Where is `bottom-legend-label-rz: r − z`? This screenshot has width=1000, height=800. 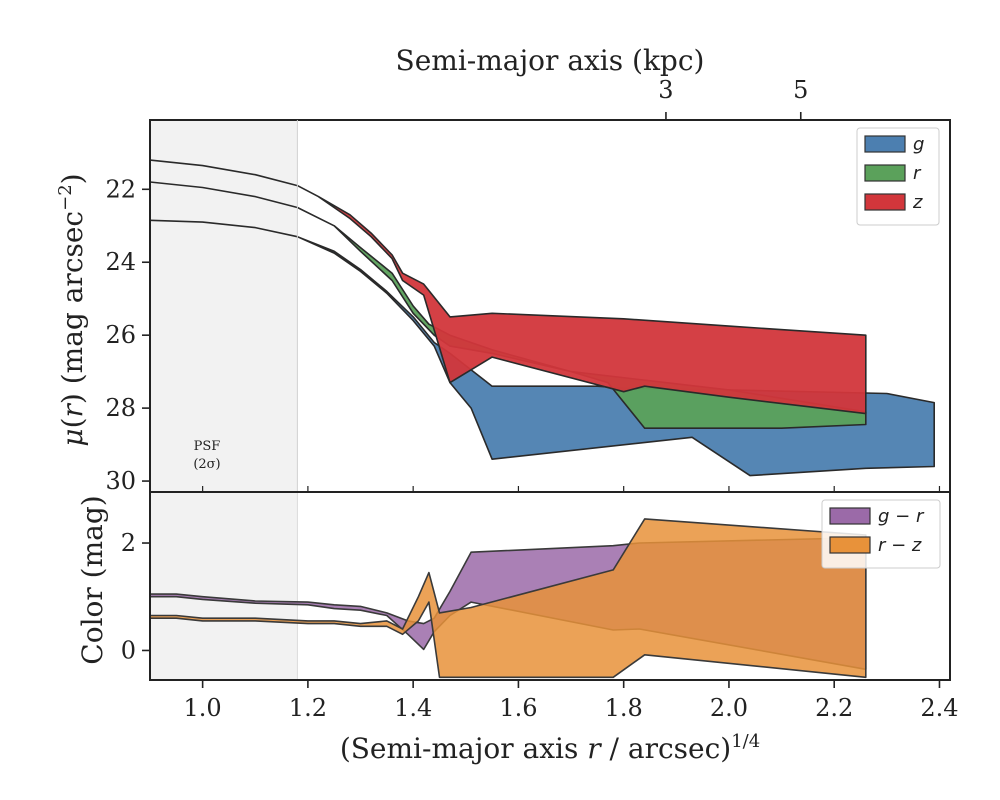 bottom-legend-label-rz: r − z is located at coordinates (900, 545).